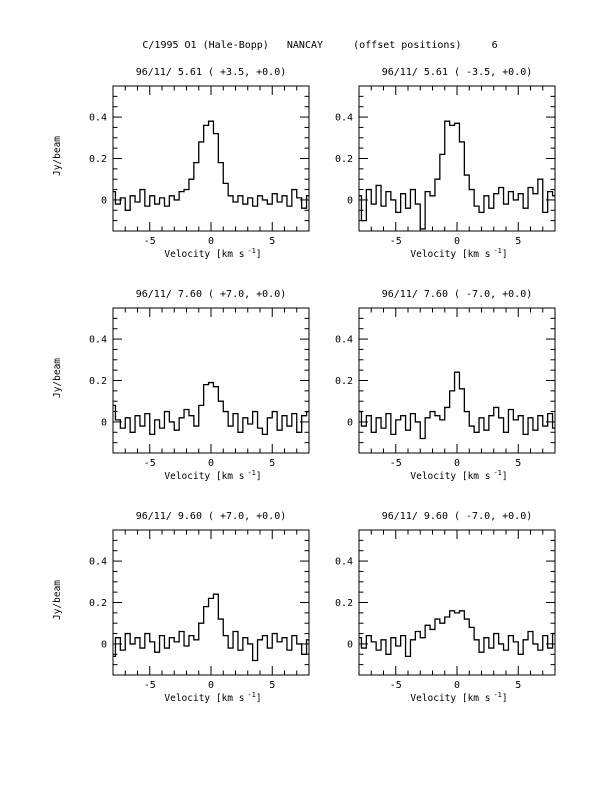 This screenshot has height=792, width=612. What do you see at coordinates (457, 294) in the screenshot?
I see `panel-title: 96/11/ 7.60 ( -7.0, +0.0)` at bounding box center [457, 294].